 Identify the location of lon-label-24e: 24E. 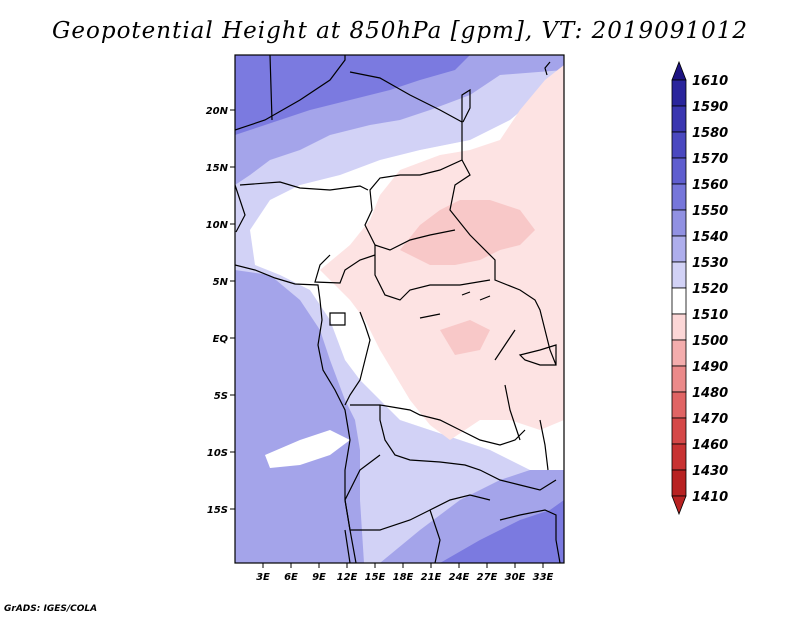
(459, 577).